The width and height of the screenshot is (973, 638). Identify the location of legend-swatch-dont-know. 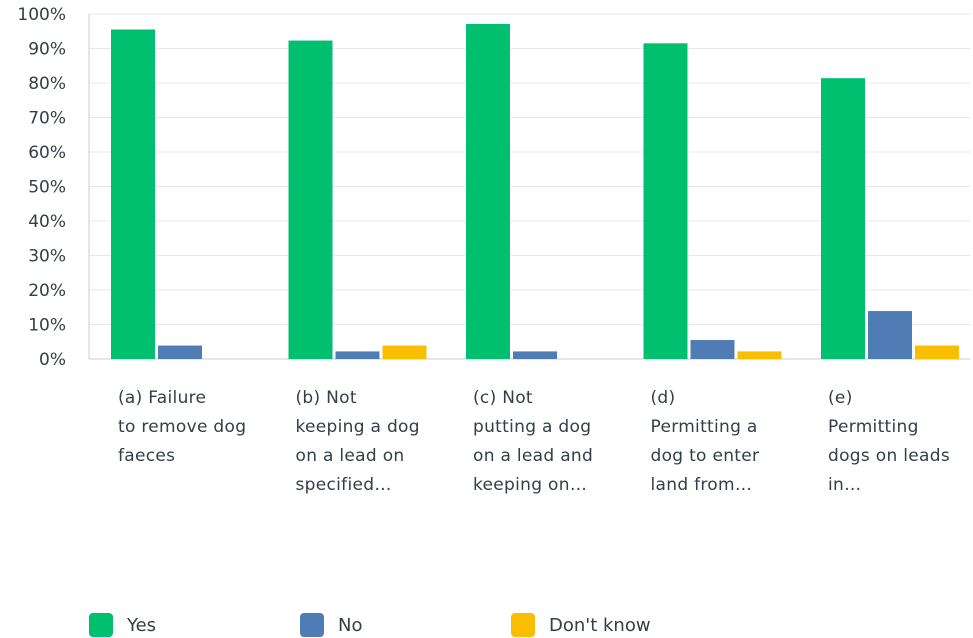
(523, 625).